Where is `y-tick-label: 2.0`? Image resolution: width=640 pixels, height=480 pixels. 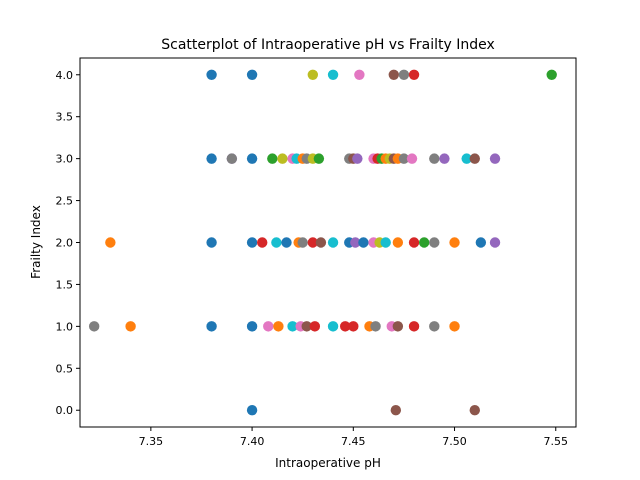
y-tick-label: 2.0 is located at coordinates (65, 243).